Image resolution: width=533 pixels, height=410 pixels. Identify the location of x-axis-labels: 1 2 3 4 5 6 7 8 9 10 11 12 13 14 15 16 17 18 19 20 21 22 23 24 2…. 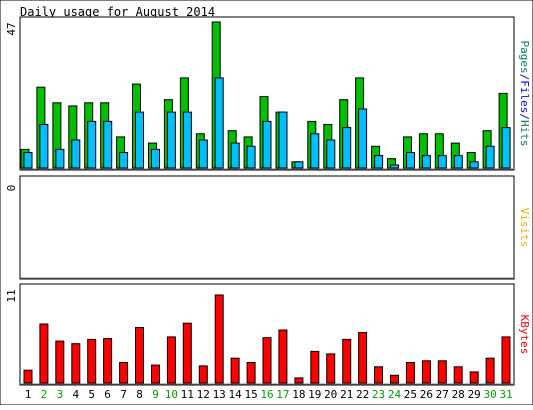
(269, 394).